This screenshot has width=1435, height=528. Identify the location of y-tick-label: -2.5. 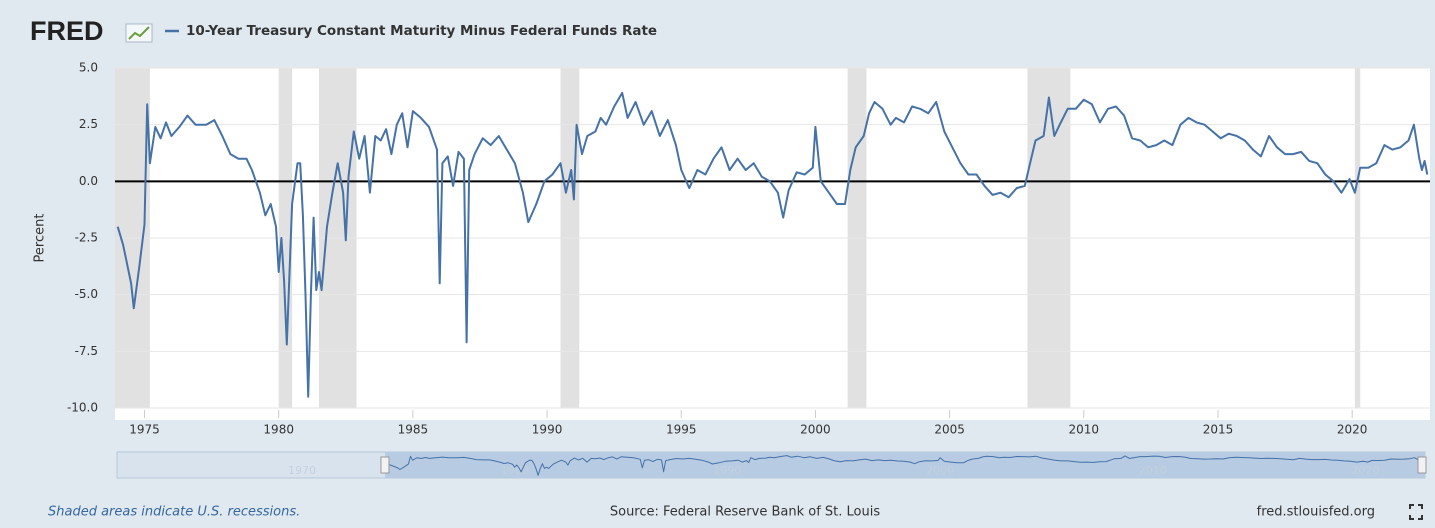
(86, 238).